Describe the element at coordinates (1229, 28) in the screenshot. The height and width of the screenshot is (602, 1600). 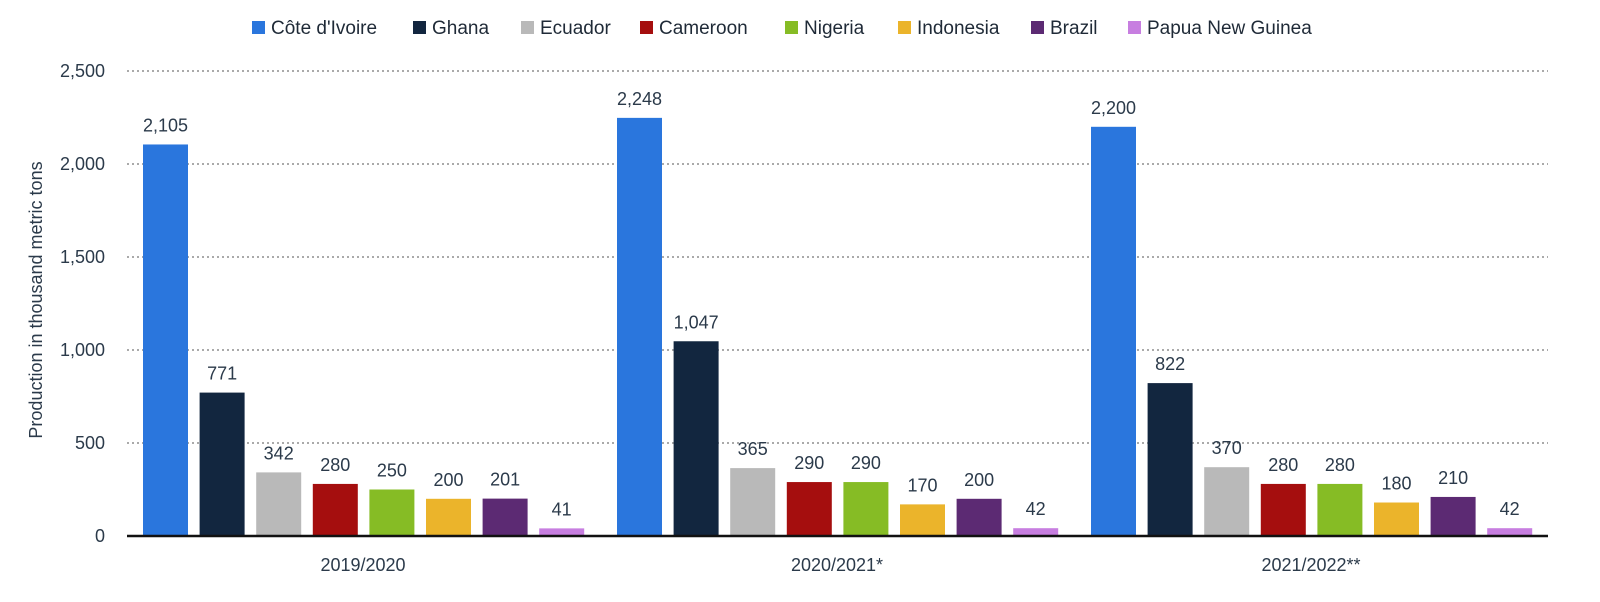
I see `legend-label: Papua New Guinea` at that location.